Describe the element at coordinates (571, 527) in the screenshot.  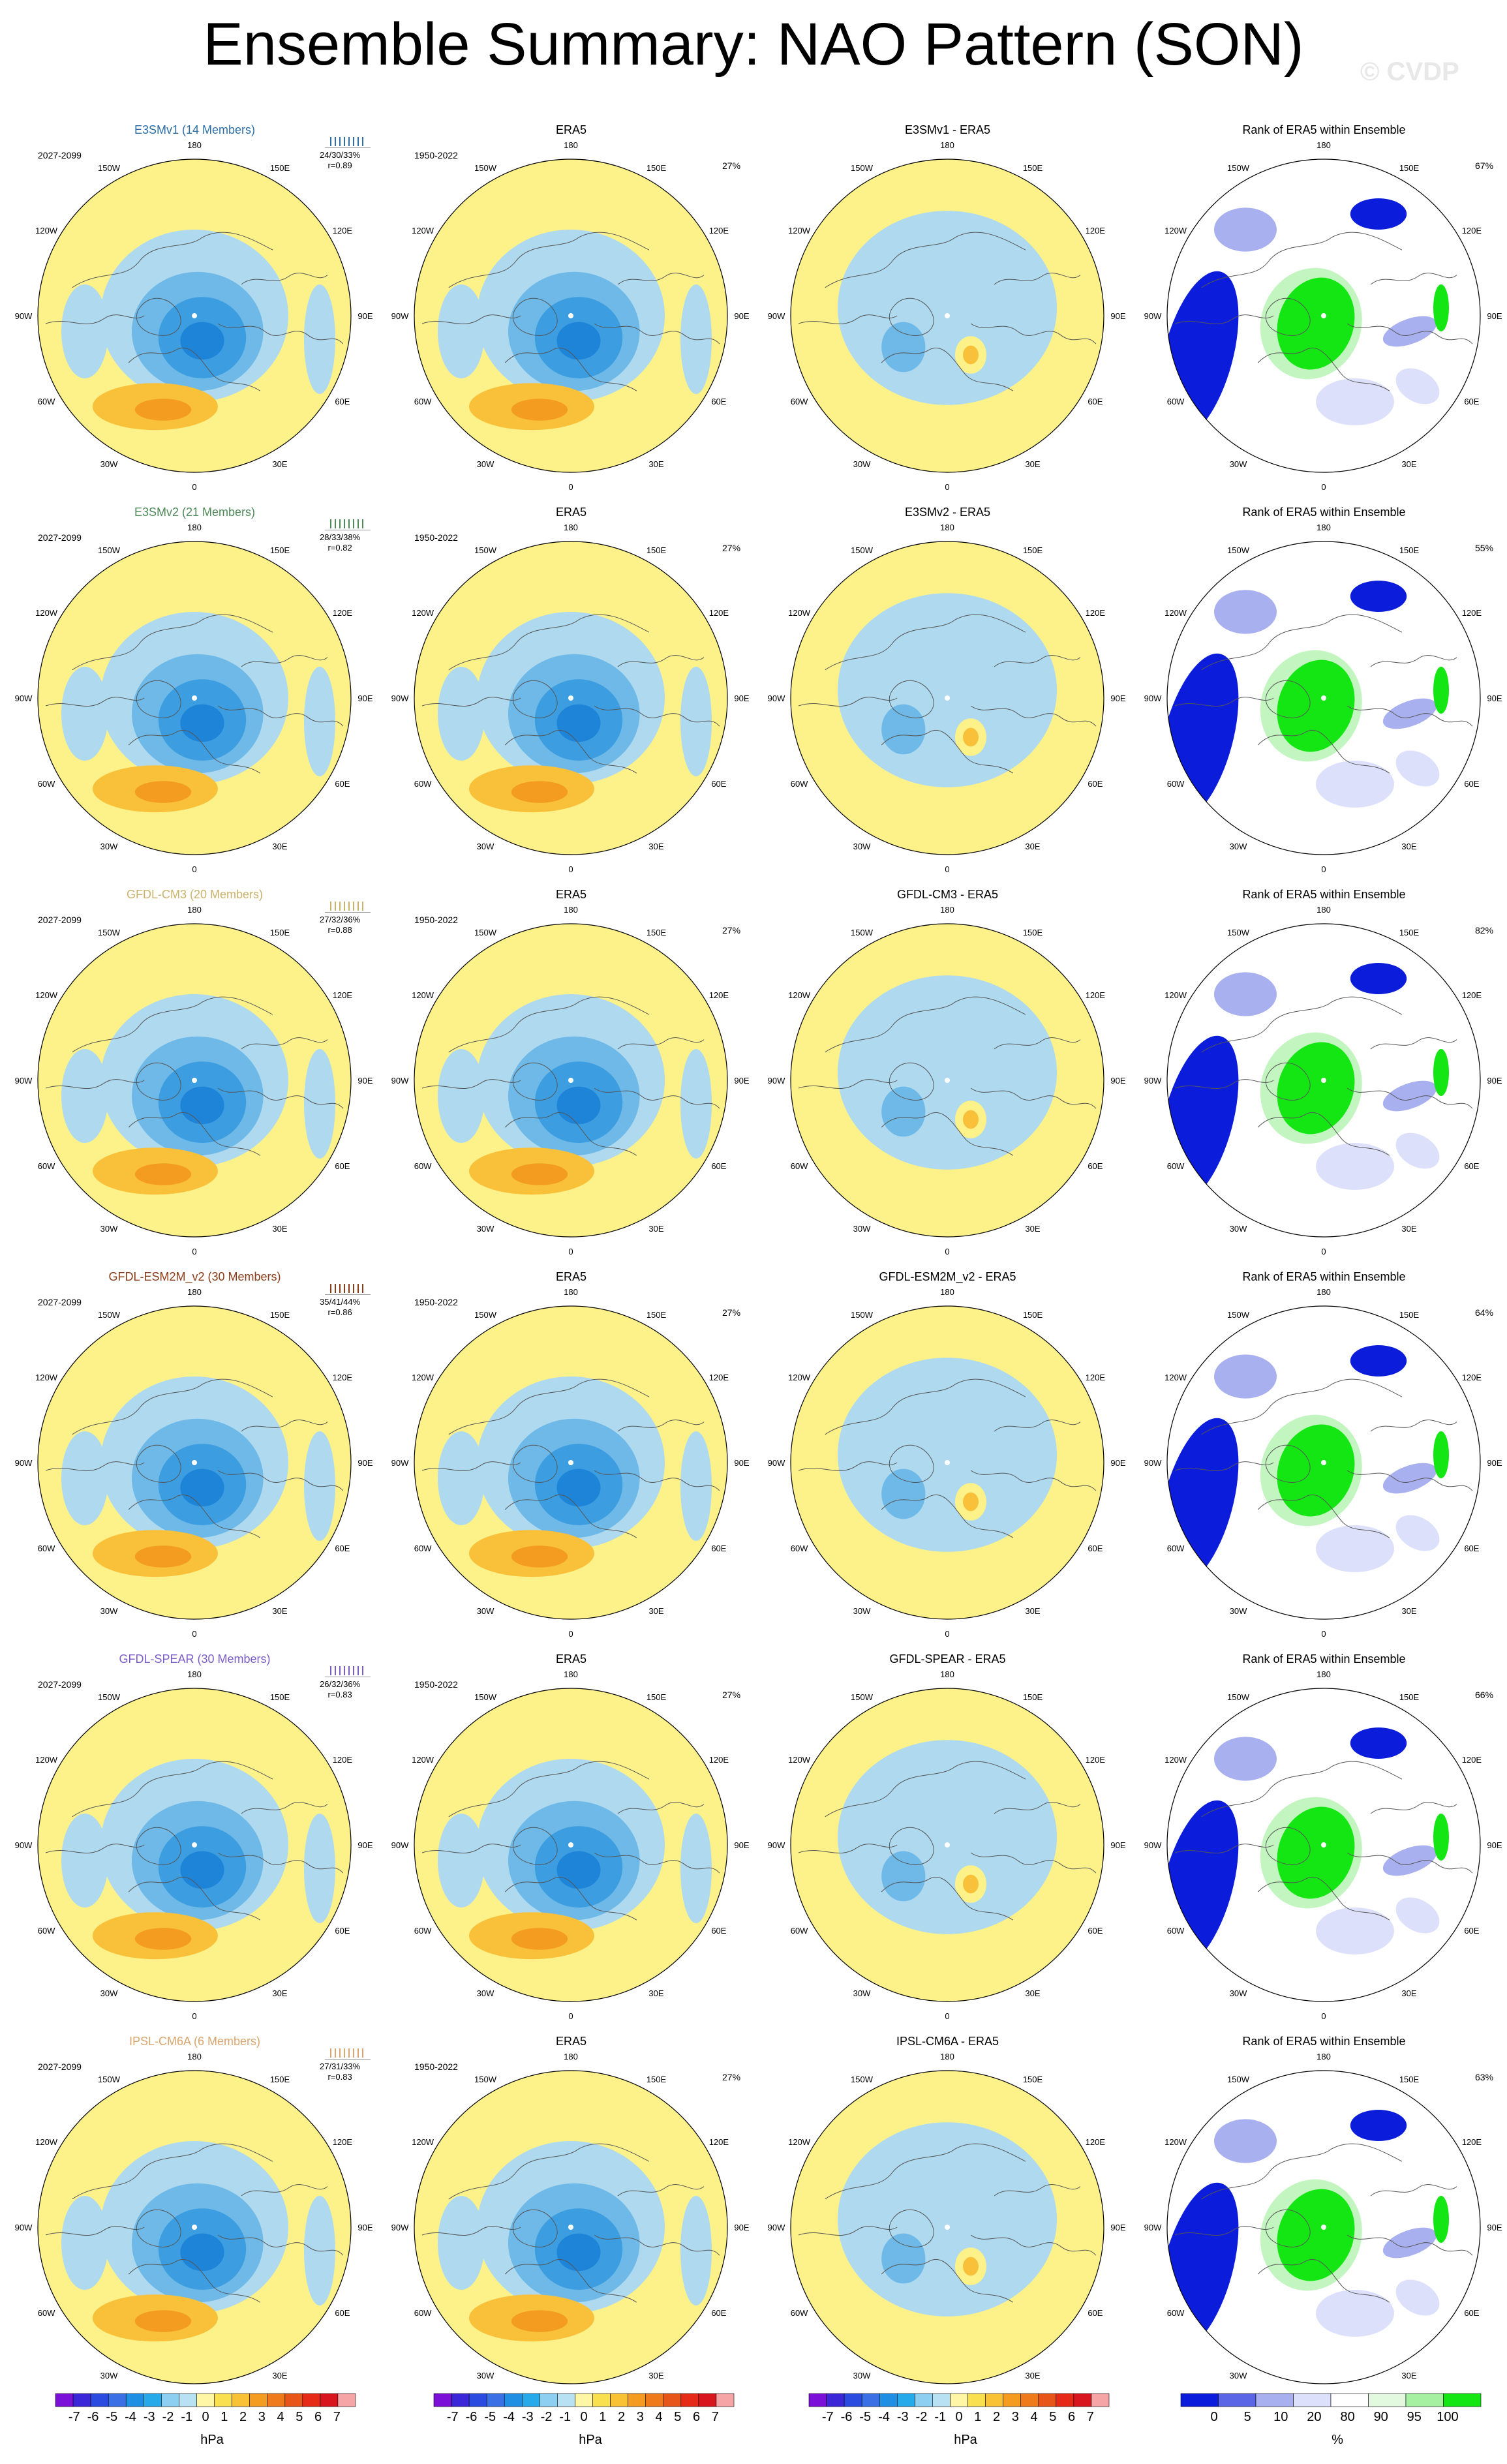
I see `longitude-label: 180` at that location.